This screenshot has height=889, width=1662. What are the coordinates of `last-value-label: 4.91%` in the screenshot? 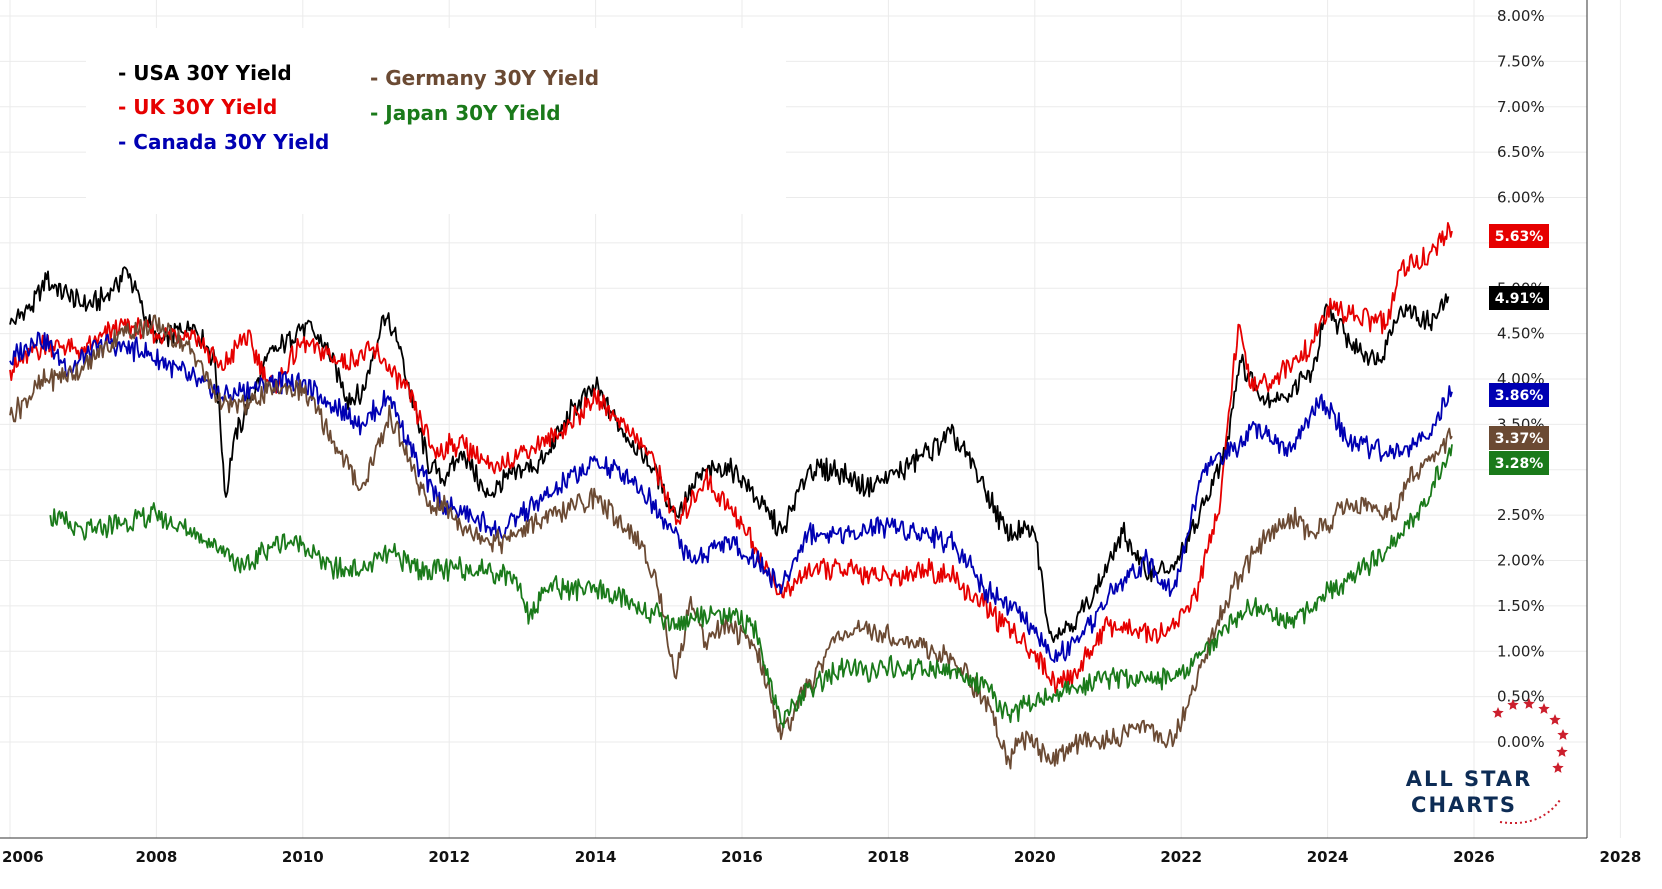 It's located at (1519, 299).